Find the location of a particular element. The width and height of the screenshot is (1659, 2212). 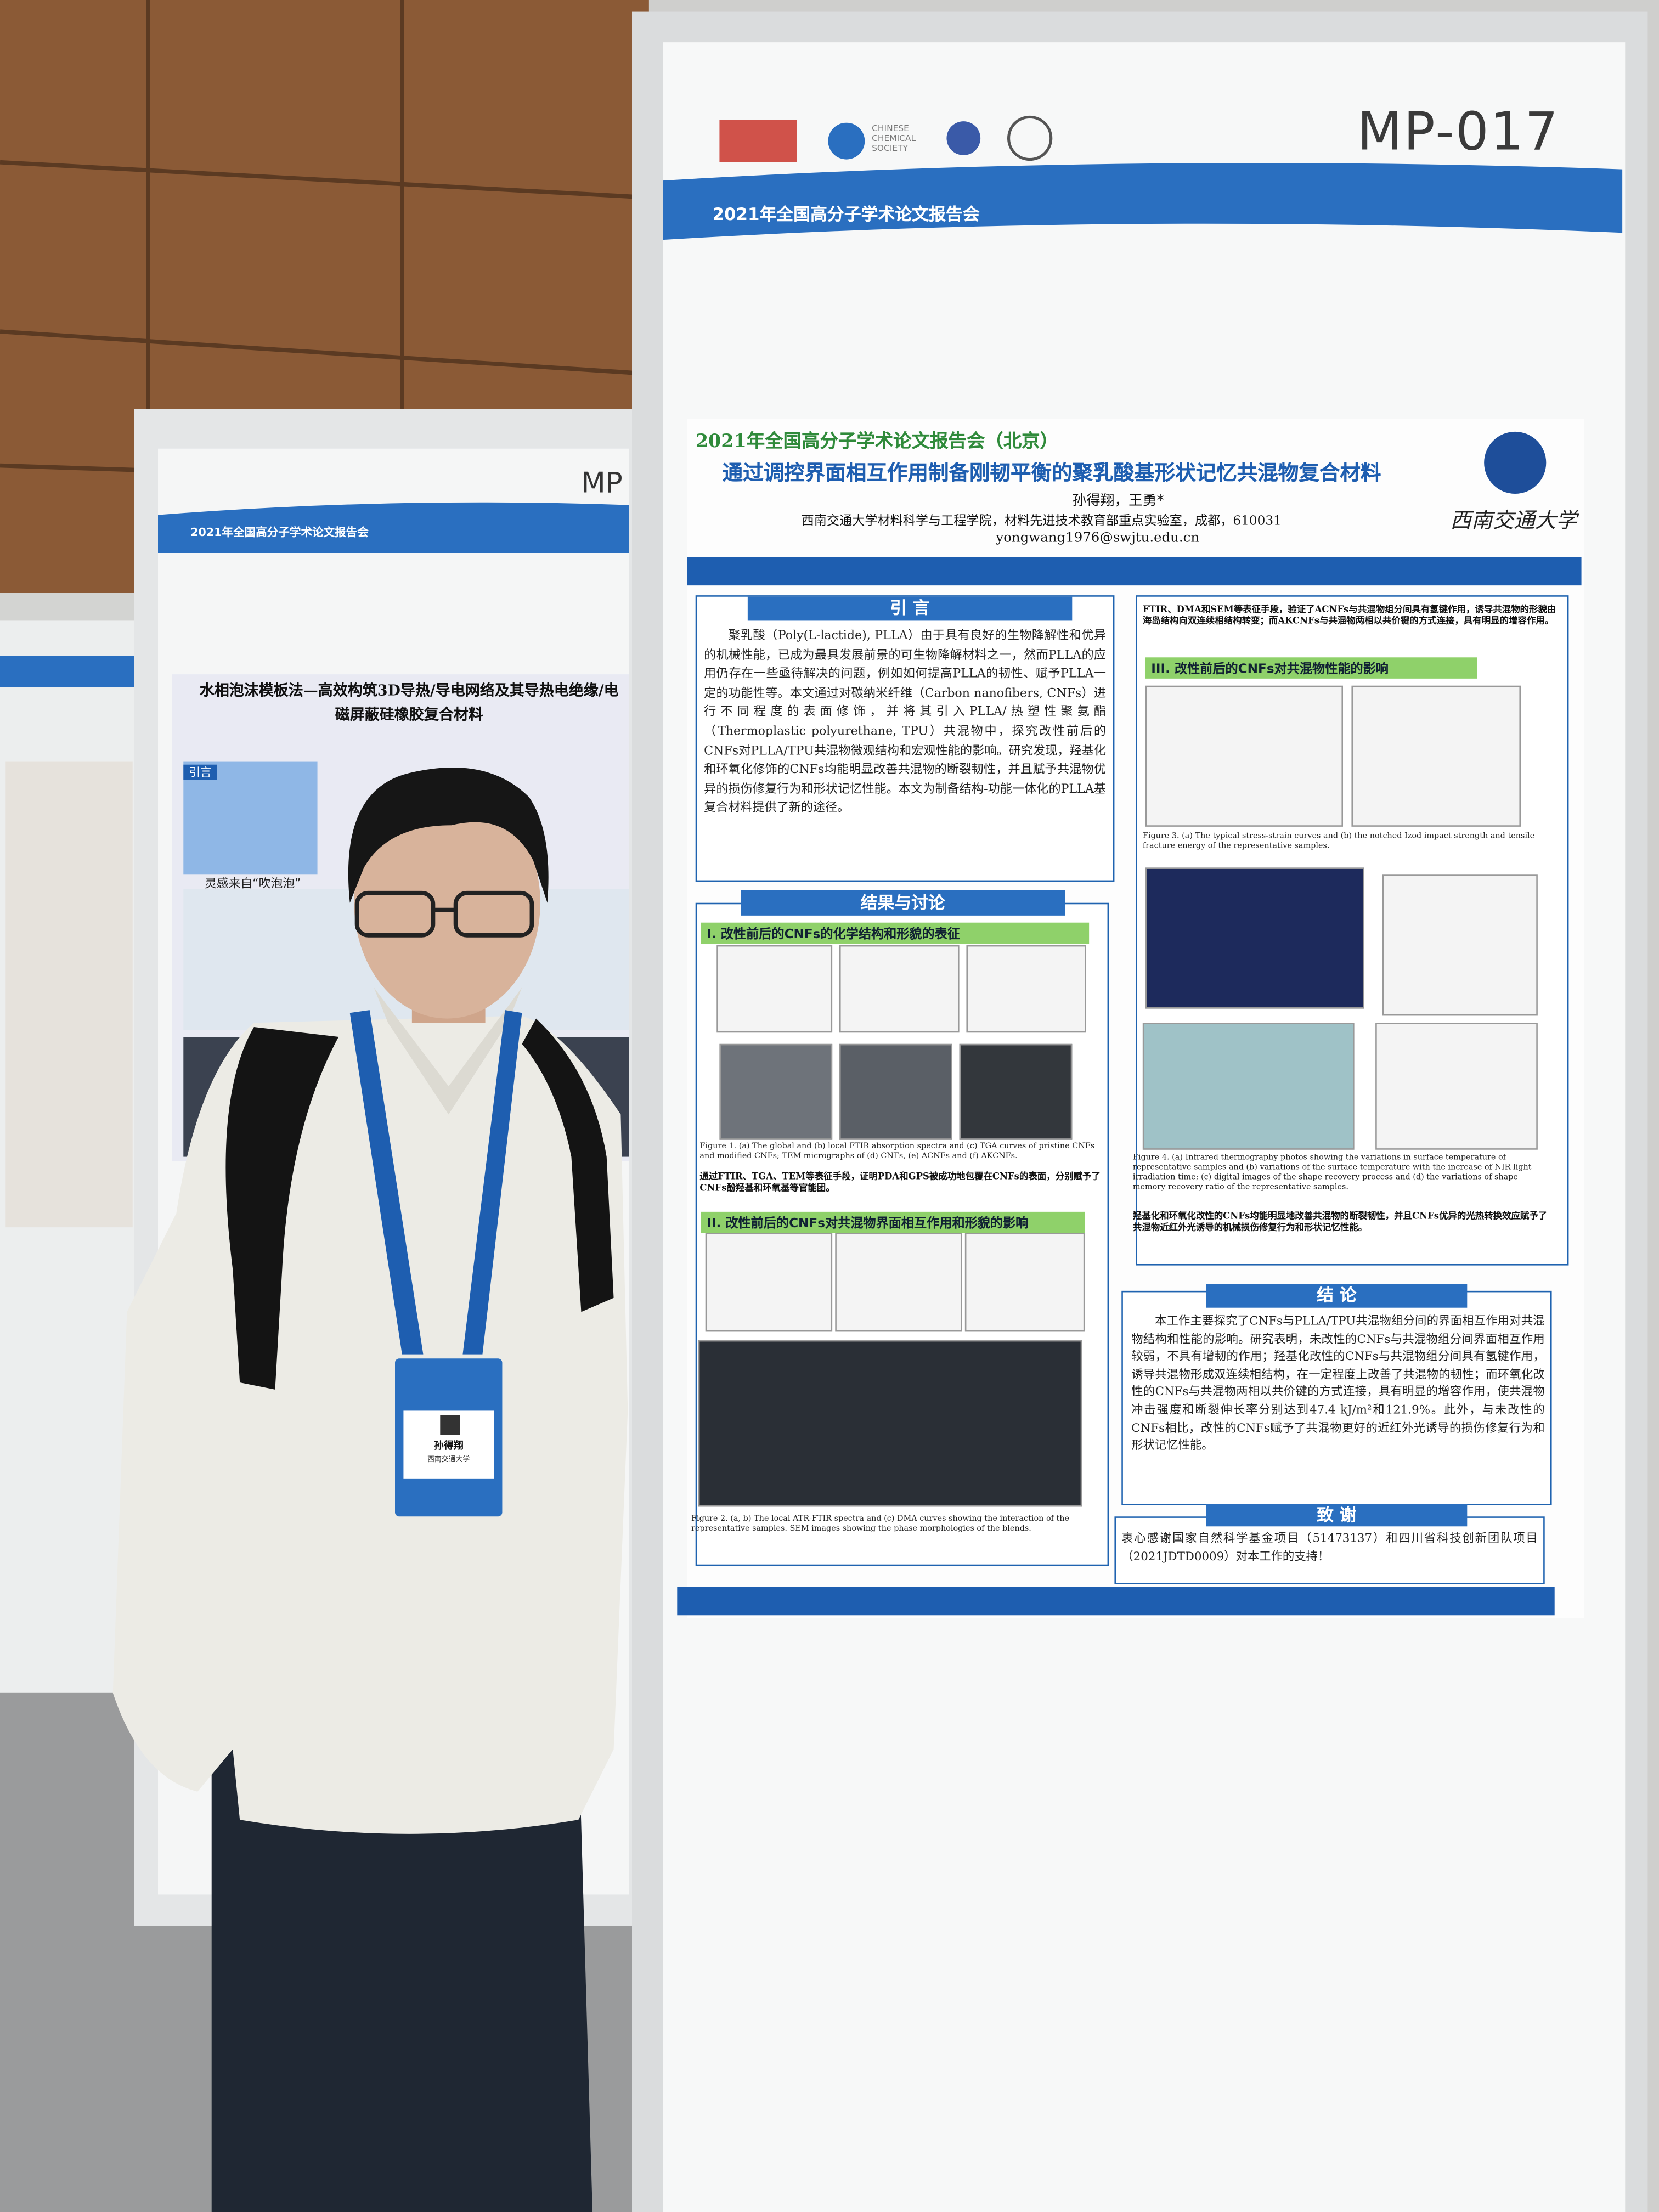

sub-heading: II. 改性前后的CNFs对共混物界面相互作用和形貌的影响 is located at coordinates (893, 1222).